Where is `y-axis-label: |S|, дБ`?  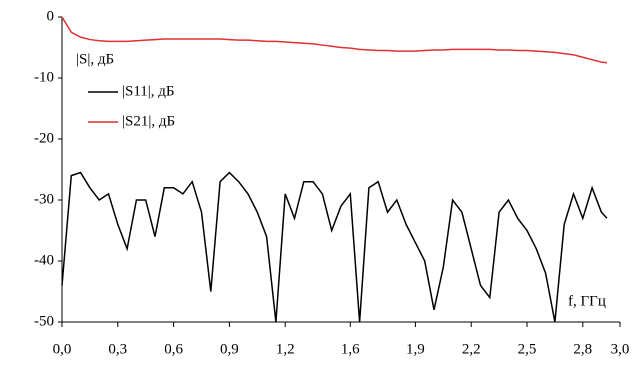 y-axis-label: |S|, дБ is located at coordinates (95, 59).